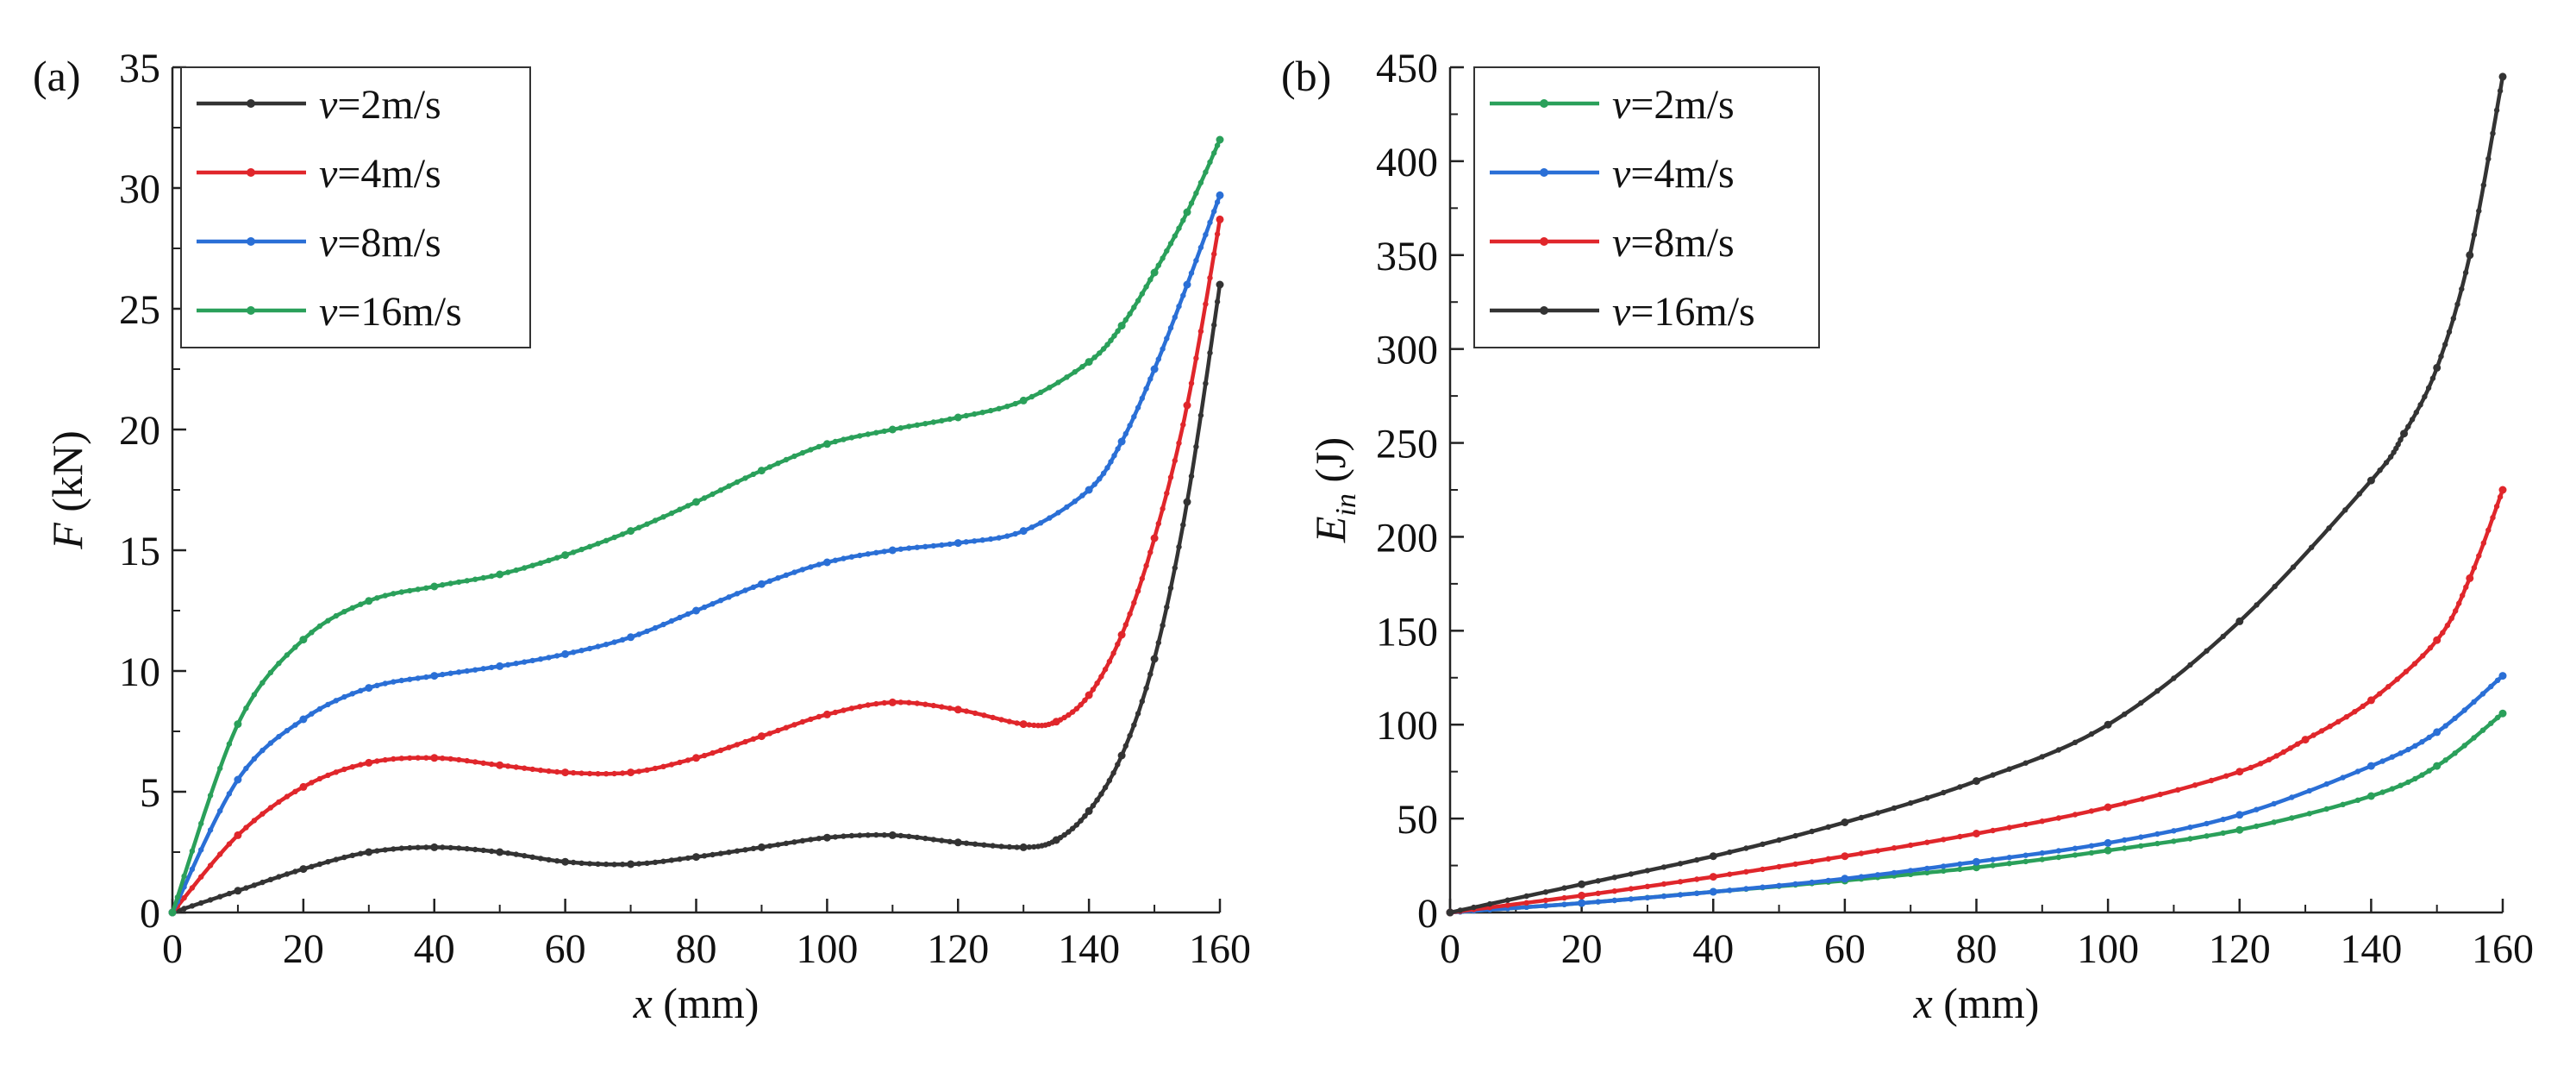 The height and width of the screenshot is (1066, 2576). What do you see at coordinates (2371, 949) in the screenshot?
I see `x-tick-label: 140` at bounding box center [2371, 949].